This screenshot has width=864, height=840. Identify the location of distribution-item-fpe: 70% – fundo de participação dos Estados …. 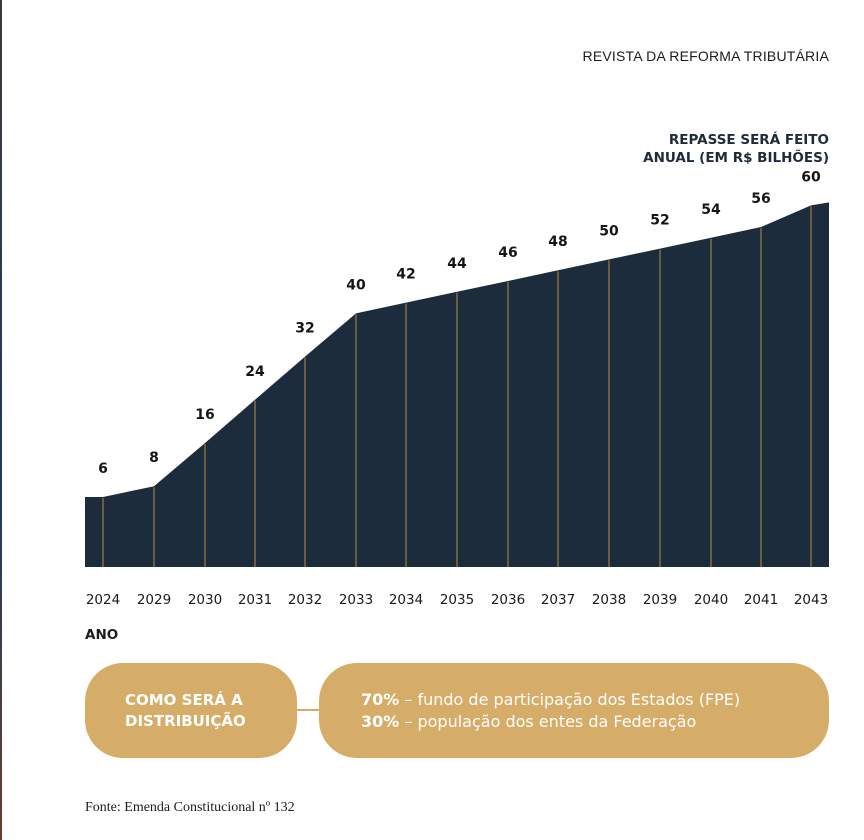
(595, 700).